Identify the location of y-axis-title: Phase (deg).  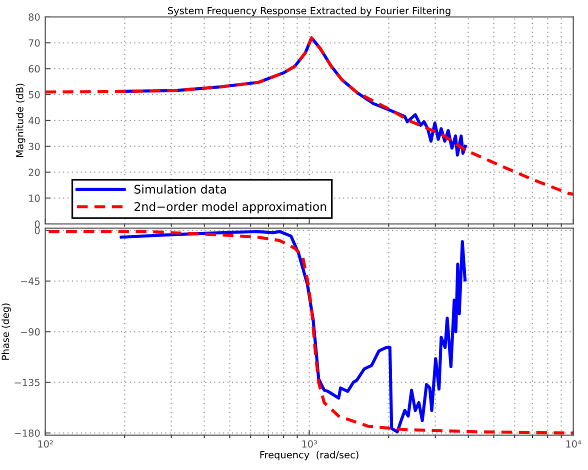
(6, 332).